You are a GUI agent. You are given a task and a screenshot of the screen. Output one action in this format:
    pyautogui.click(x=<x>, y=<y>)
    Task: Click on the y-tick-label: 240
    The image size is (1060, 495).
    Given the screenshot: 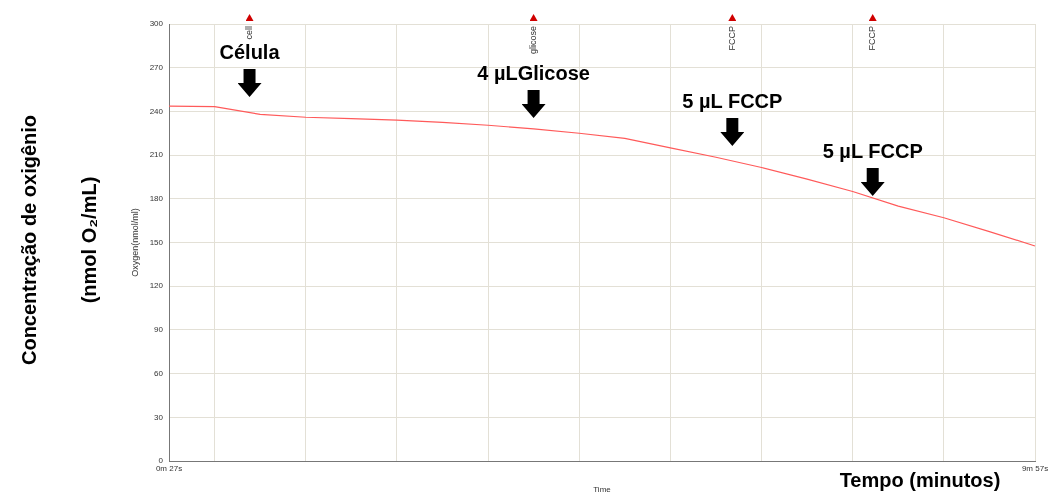 What is the action you would take?
    pyautogui.click(x=156, y=111)
    